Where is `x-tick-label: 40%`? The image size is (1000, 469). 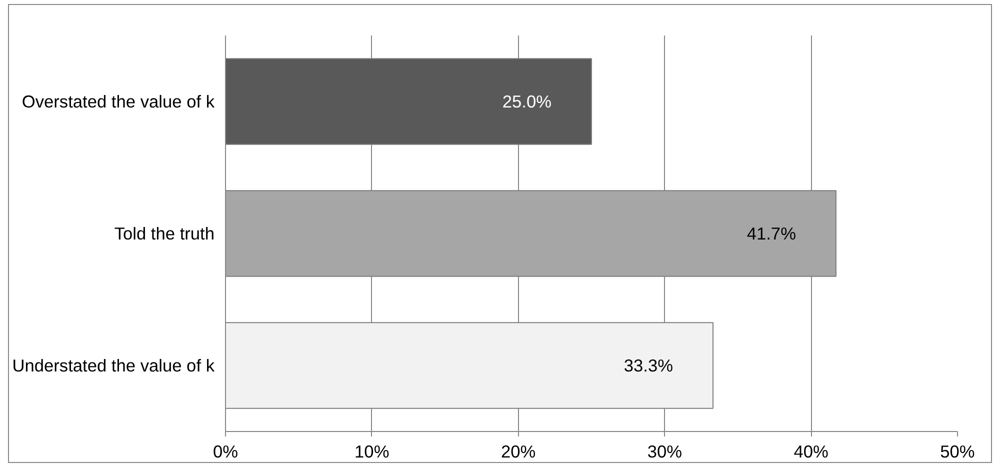 x-tick-label: 40% is located at coordinates (811, 452).